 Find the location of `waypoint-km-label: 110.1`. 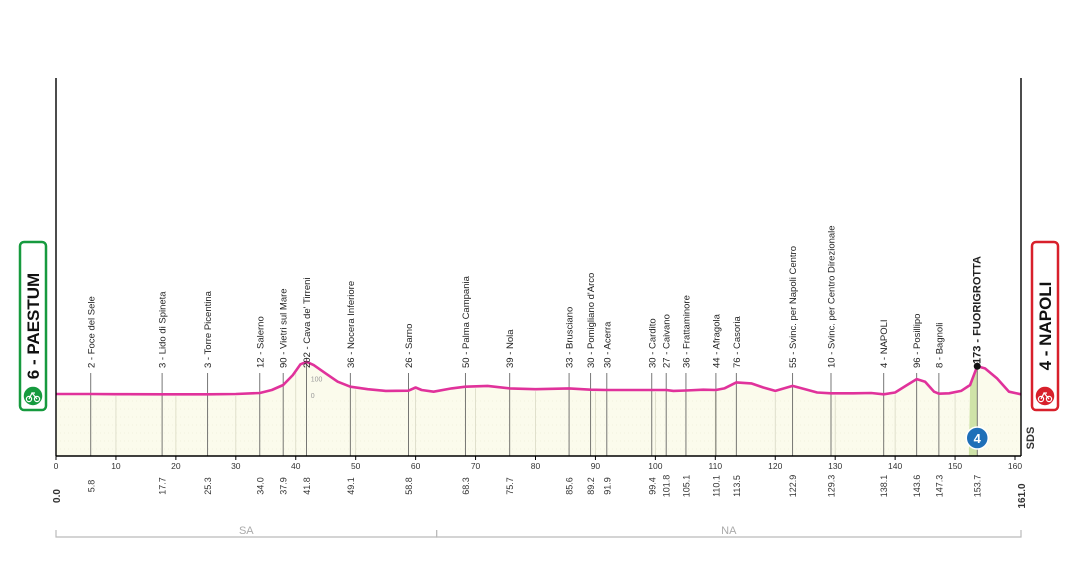

waypoint-km-label: 110.1 is located at coordinates (716, 486).